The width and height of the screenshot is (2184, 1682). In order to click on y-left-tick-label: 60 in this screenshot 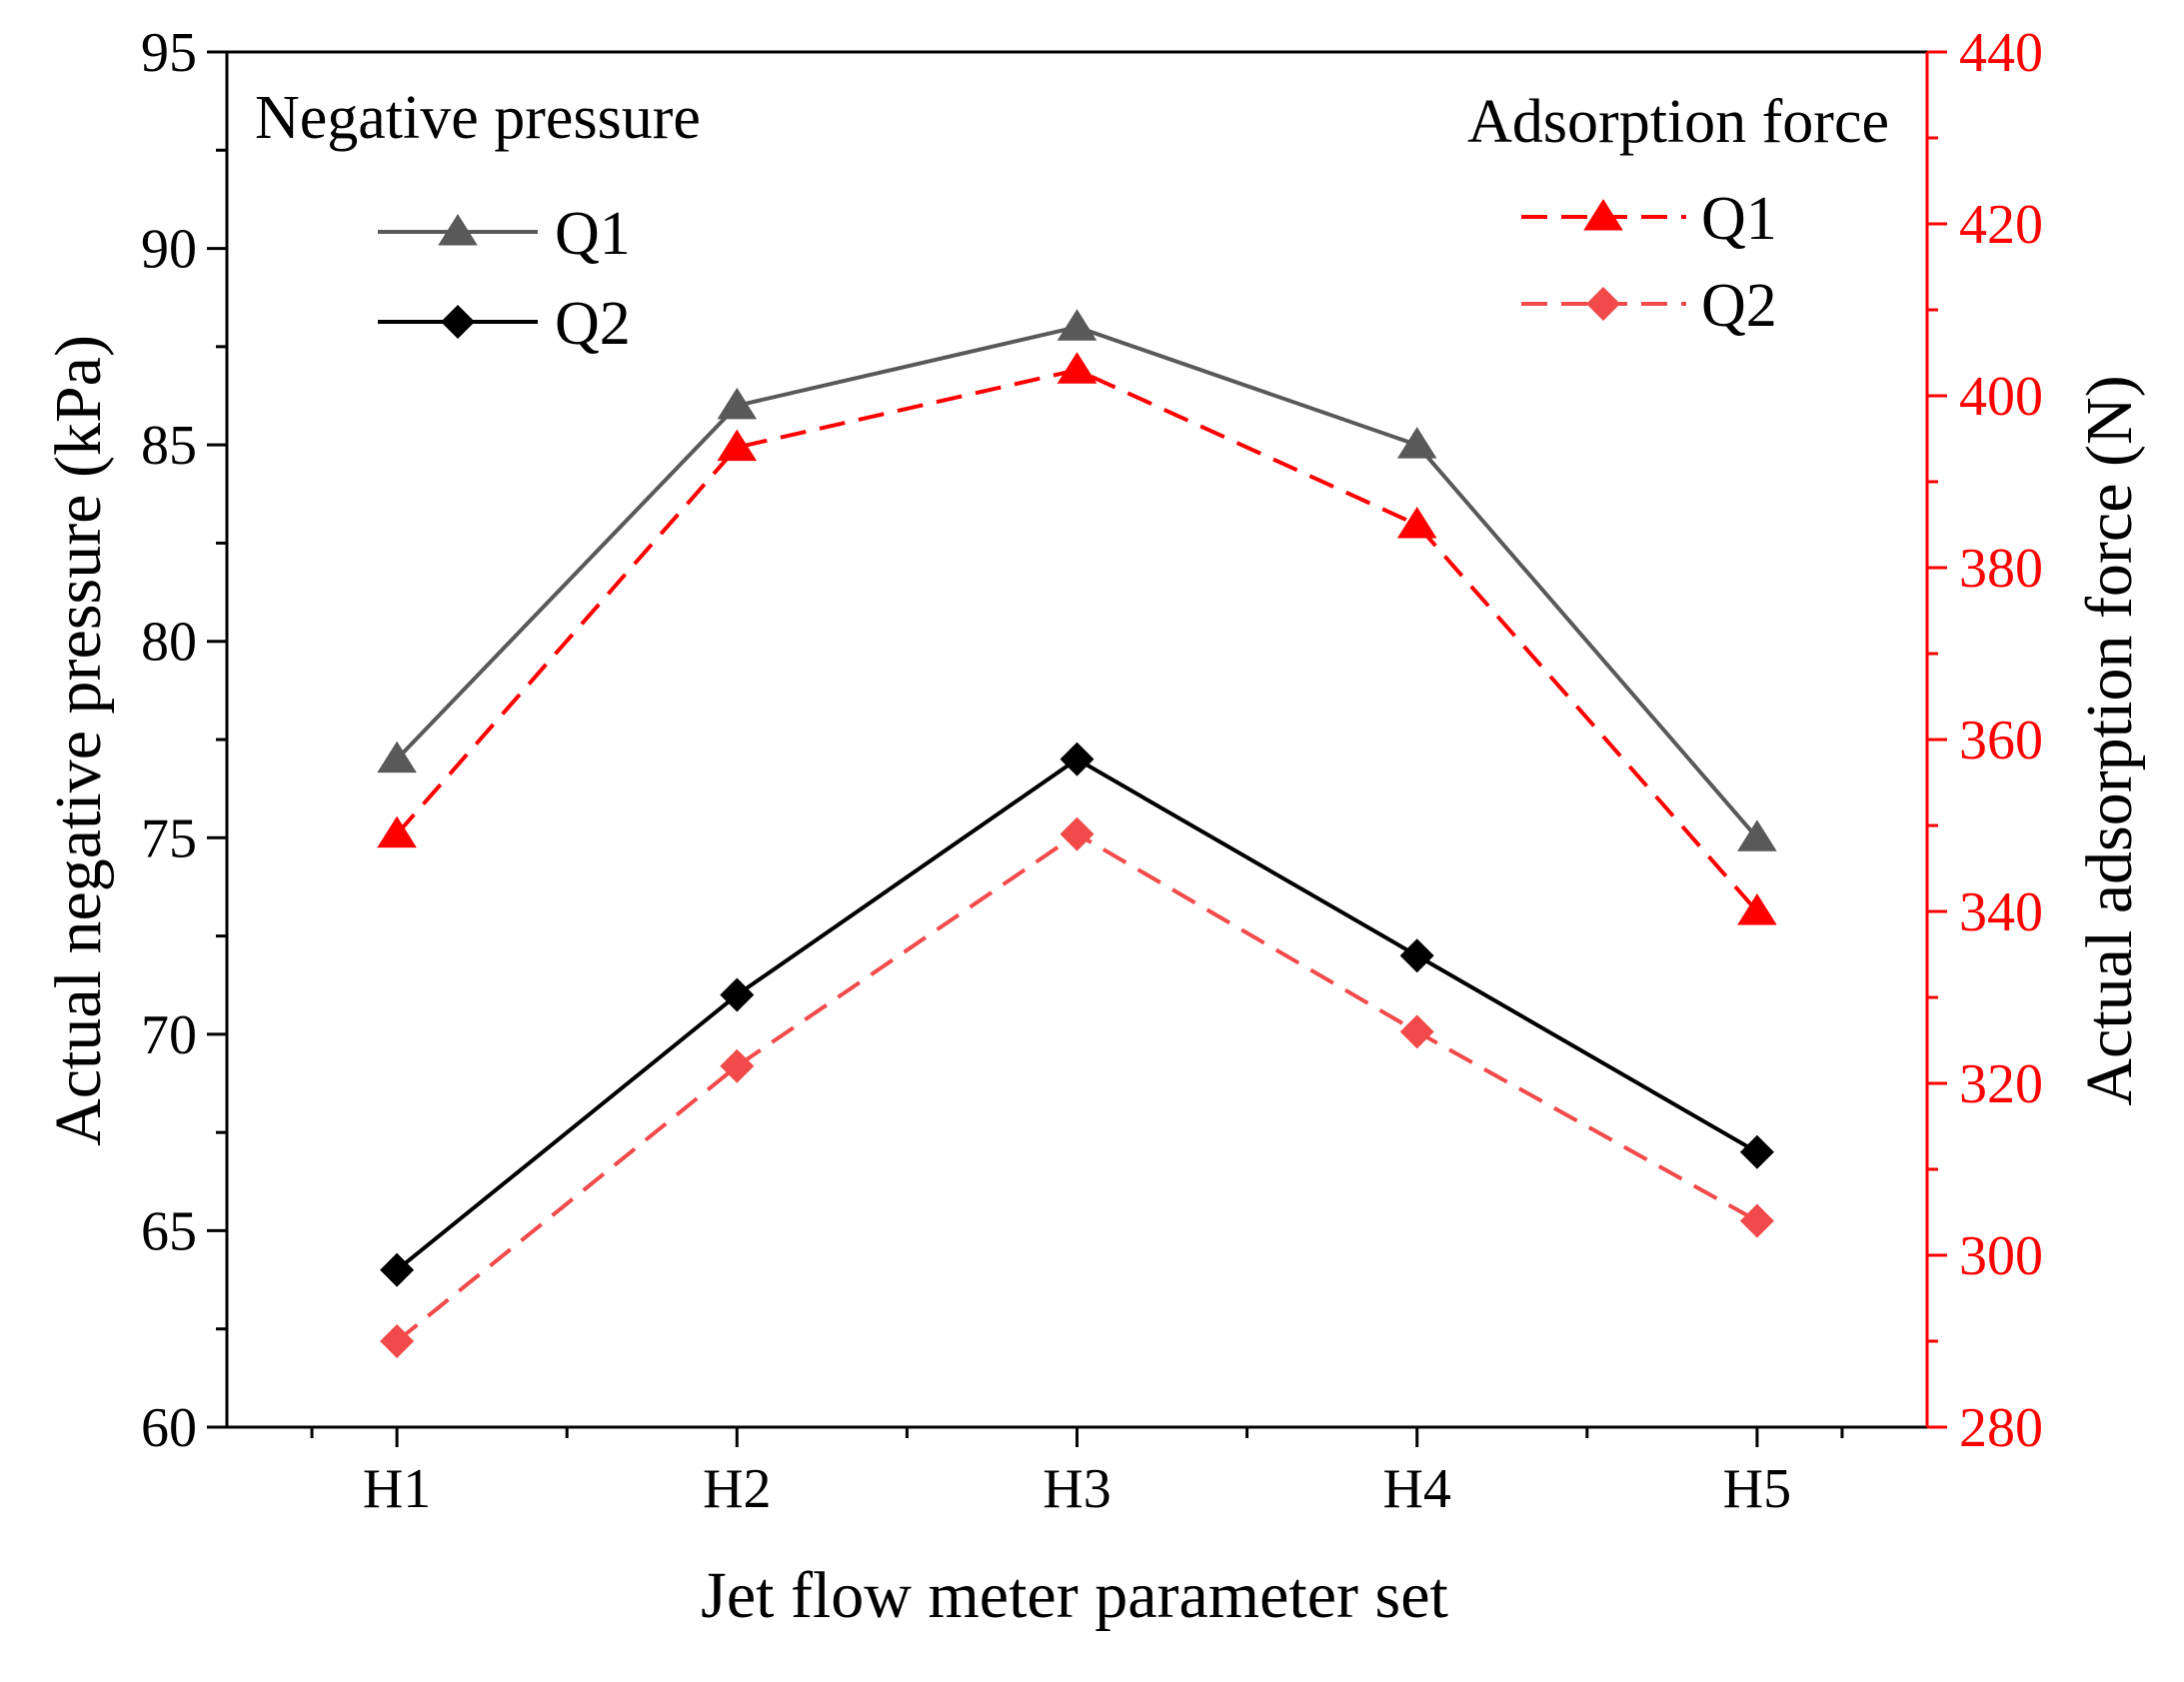, I will do `click(169, 1428)`.